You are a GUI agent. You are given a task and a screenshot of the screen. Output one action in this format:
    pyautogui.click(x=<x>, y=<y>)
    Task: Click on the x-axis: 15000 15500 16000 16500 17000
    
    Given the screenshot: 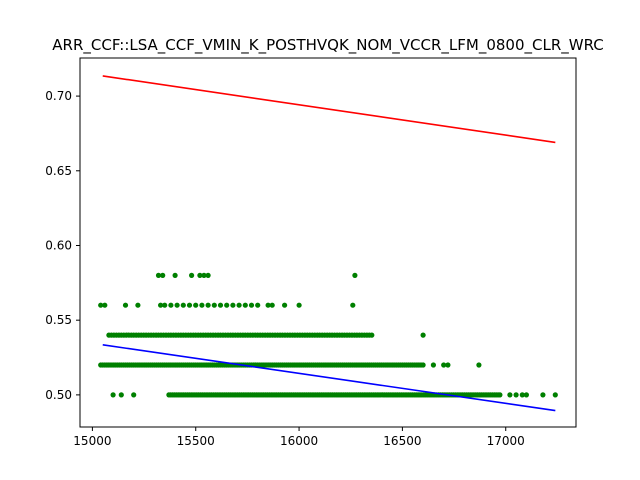 What is the action you would take?
    pyautogui.click(x=299, y=437)
    